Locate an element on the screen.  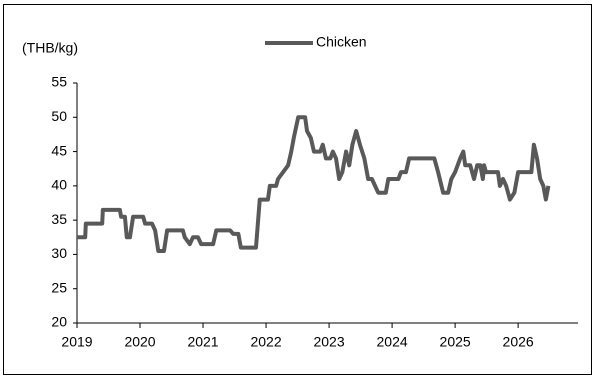
x-tick-label: 2022 is located at coordinates (265, 342).